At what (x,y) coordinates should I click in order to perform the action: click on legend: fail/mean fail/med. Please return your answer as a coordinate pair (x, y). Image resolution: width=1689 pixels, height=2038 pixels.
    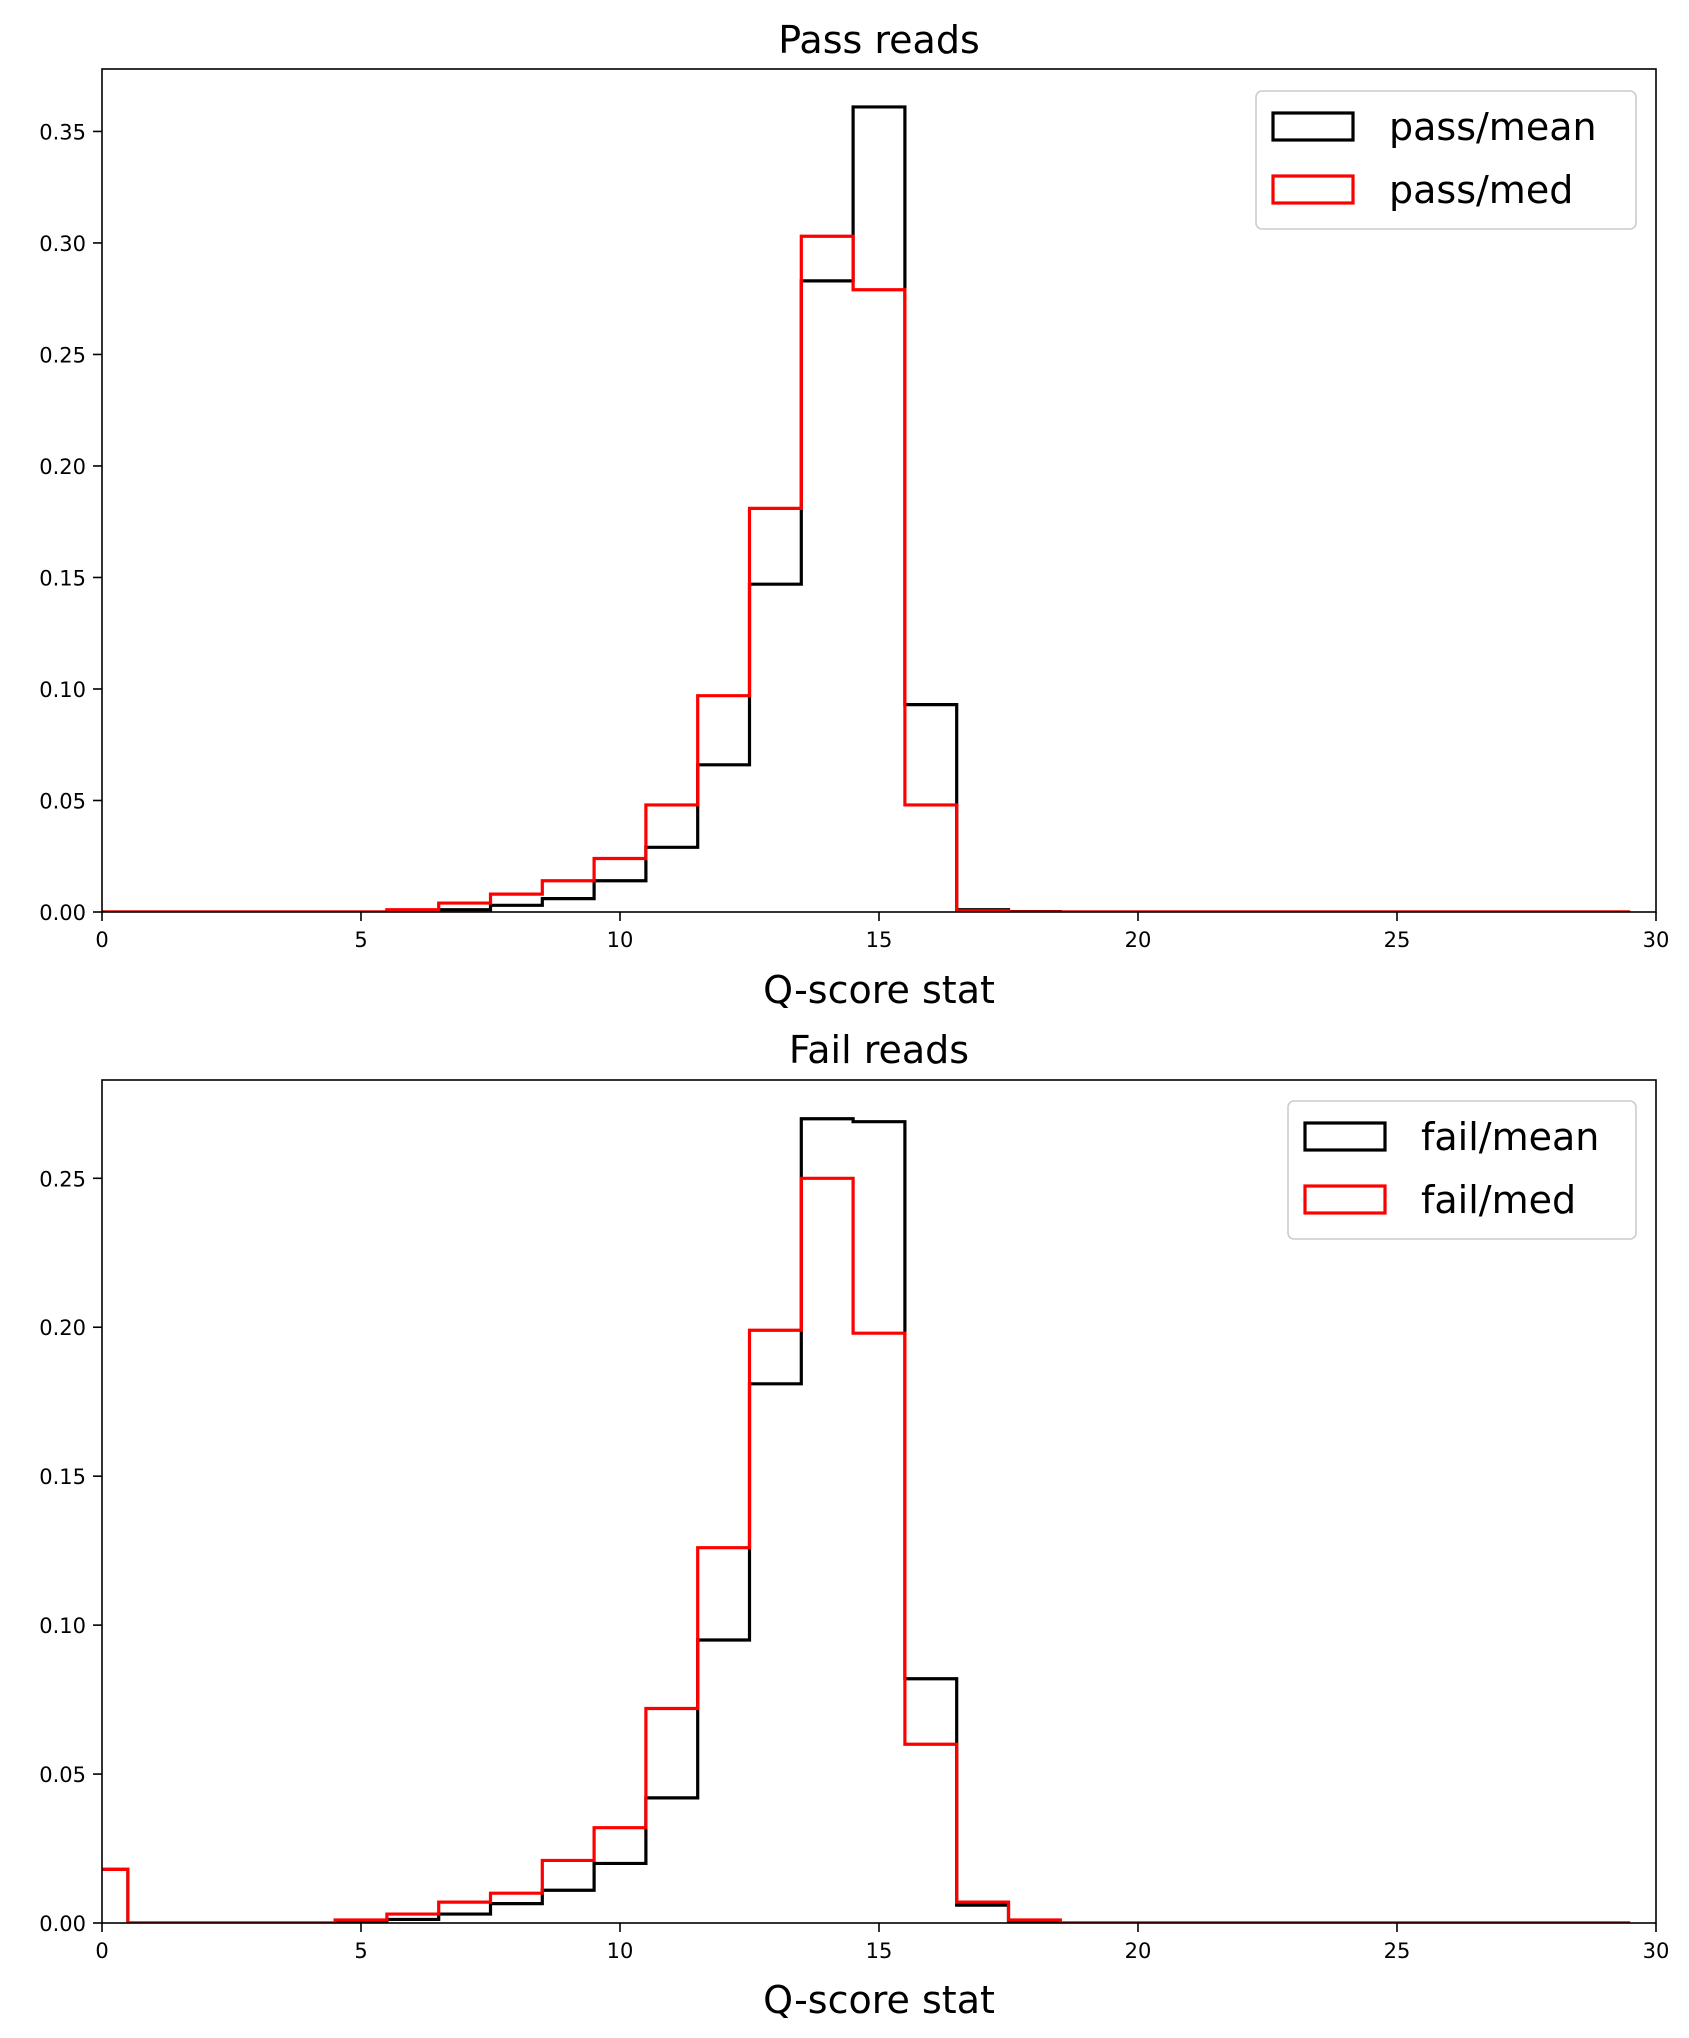
    Looking at the image, I should click on (1462, 1170).